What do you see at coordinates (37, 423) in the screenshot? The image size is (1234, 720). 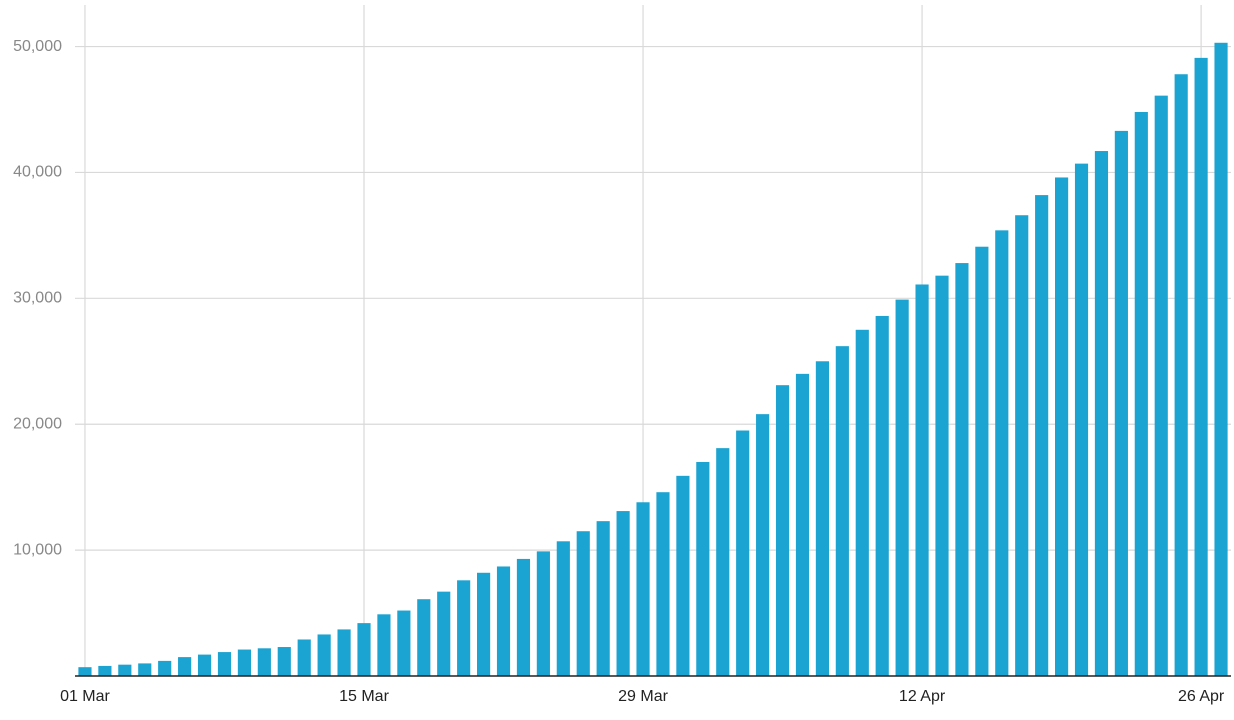 I see `y-tick-label: 20,000` at bounding box center [37, 423].